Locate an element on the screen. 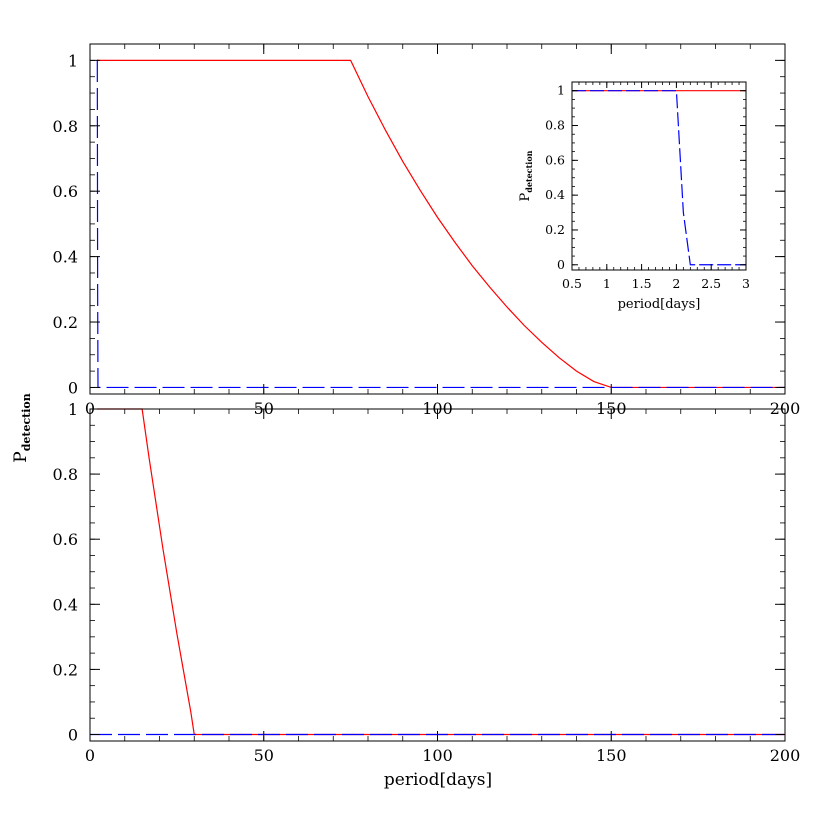 The height and width of the screenshot is (830, 830). inset-x-tick-label: 0.5 is located at coordinates (572, 283).